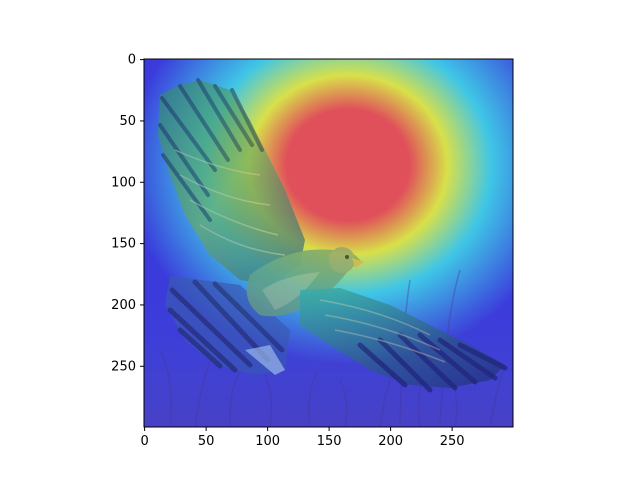 This screenshot has width=640, height=480. I want to click on x-tick-label: 0, so click(144, 441).